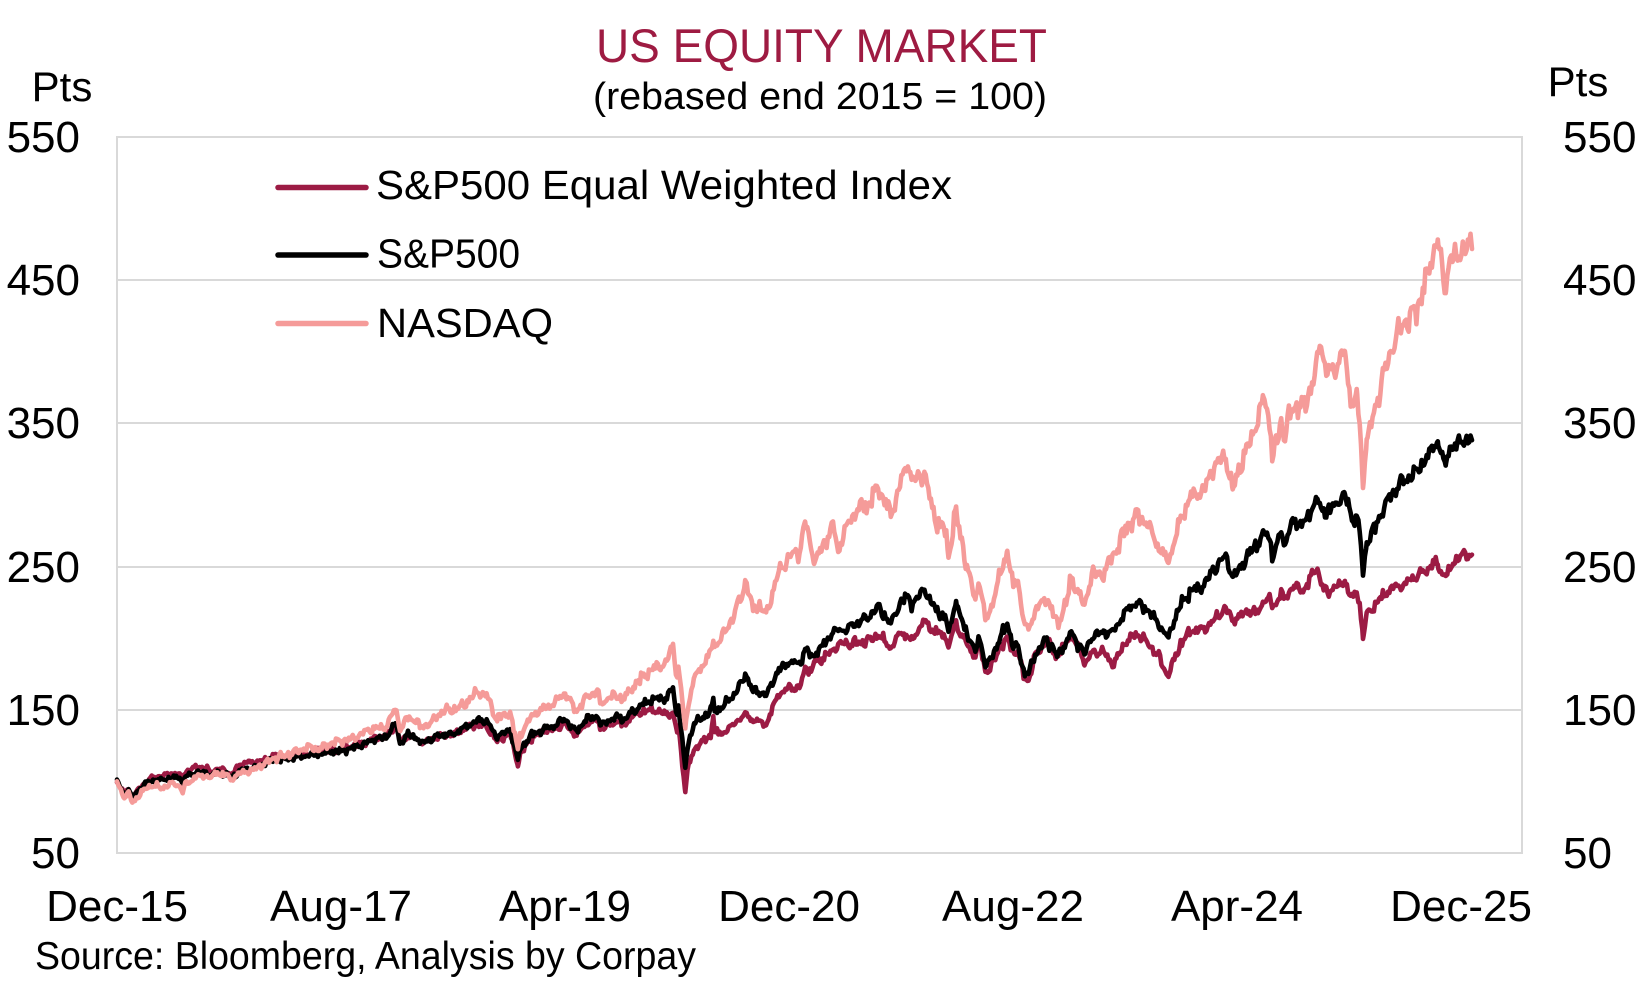  What do you see at coordinates (465, 323) in the screenshot?
I see `svg-text: NASDAQ` at bounding box center [465, 323].